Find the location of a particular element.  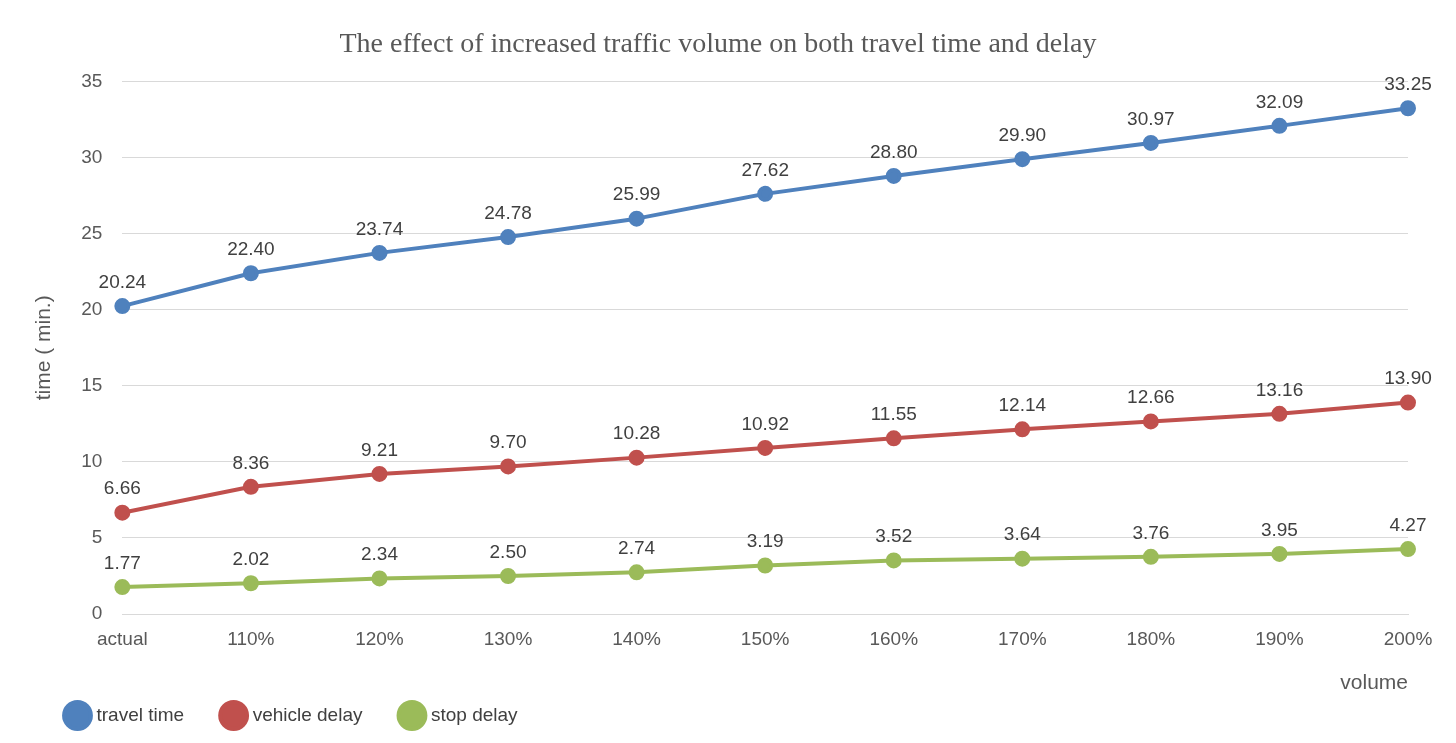

data-label: 24.78 is located at coordinates (508, 212).